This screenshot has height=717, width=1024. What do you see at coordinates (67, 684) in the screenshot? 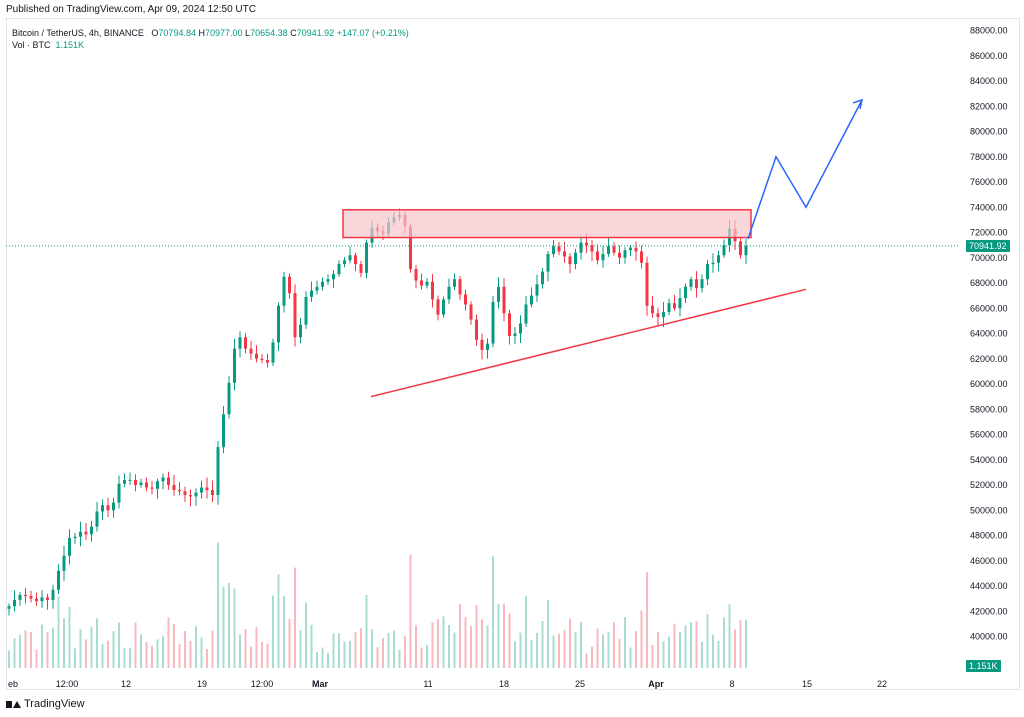
I see `time-tick-label: 12:00` at bounding box center [67, 684].